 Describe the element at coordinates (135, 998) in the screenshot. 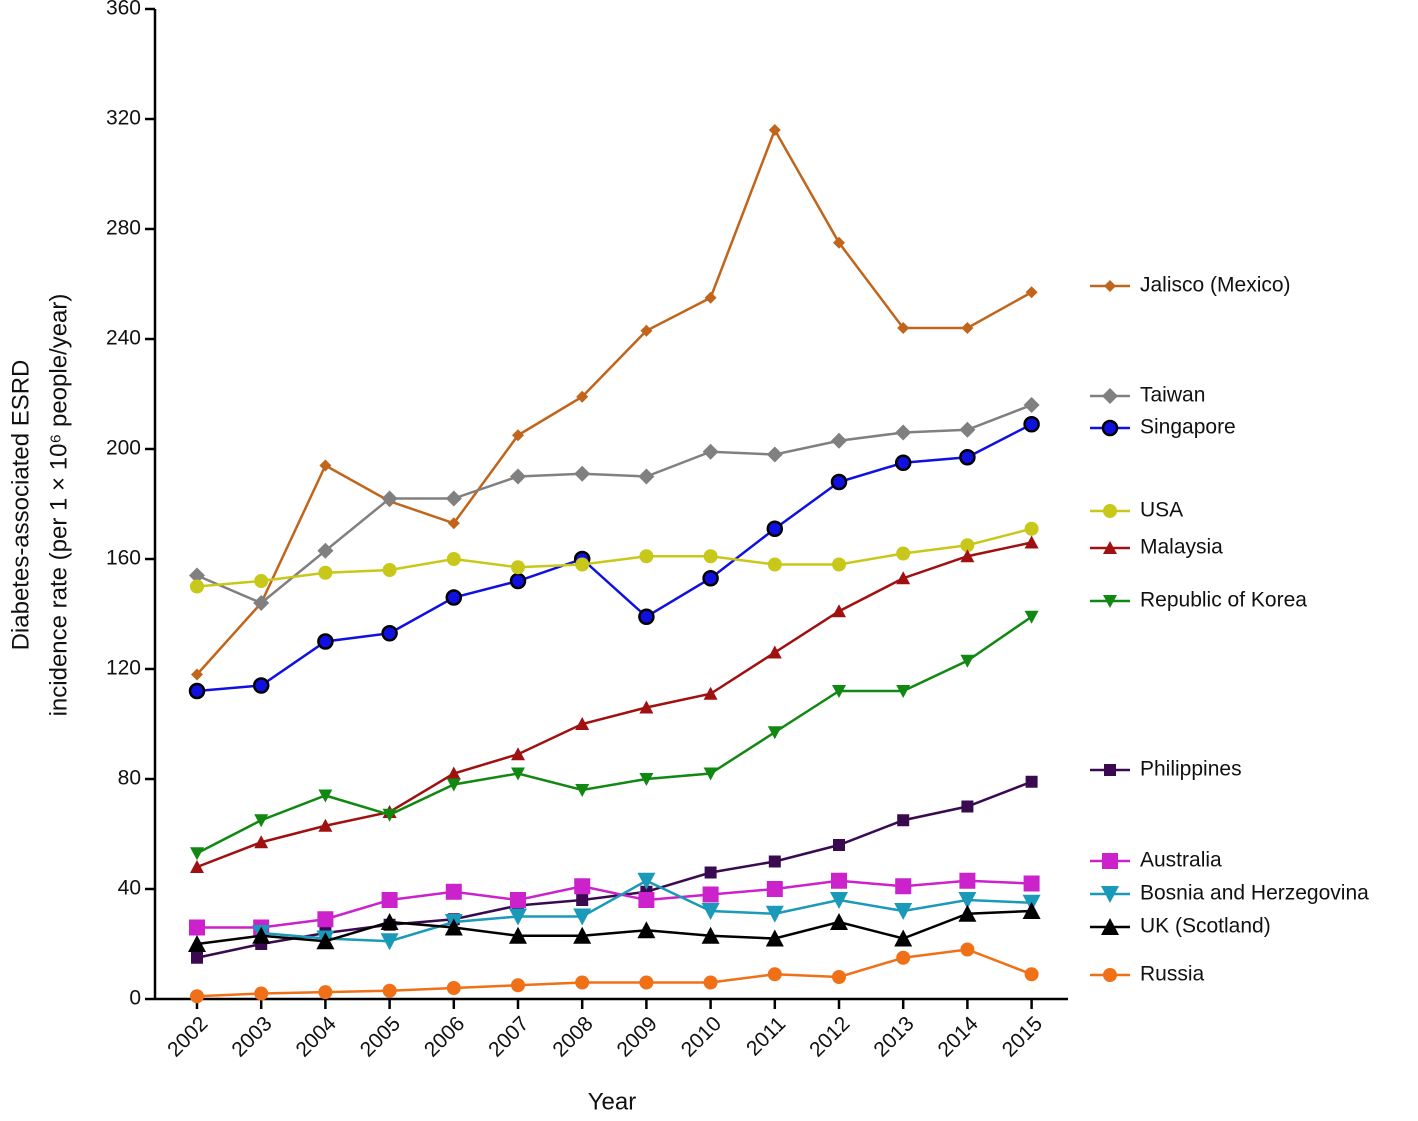

I see `y-tick-label: 0` at that location.